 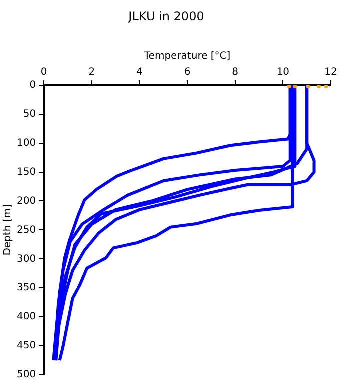 What do you see at coordinates (44, 72) in the screenshot?
I see `x-tick-label: 0` at bounding box center [44, 72].